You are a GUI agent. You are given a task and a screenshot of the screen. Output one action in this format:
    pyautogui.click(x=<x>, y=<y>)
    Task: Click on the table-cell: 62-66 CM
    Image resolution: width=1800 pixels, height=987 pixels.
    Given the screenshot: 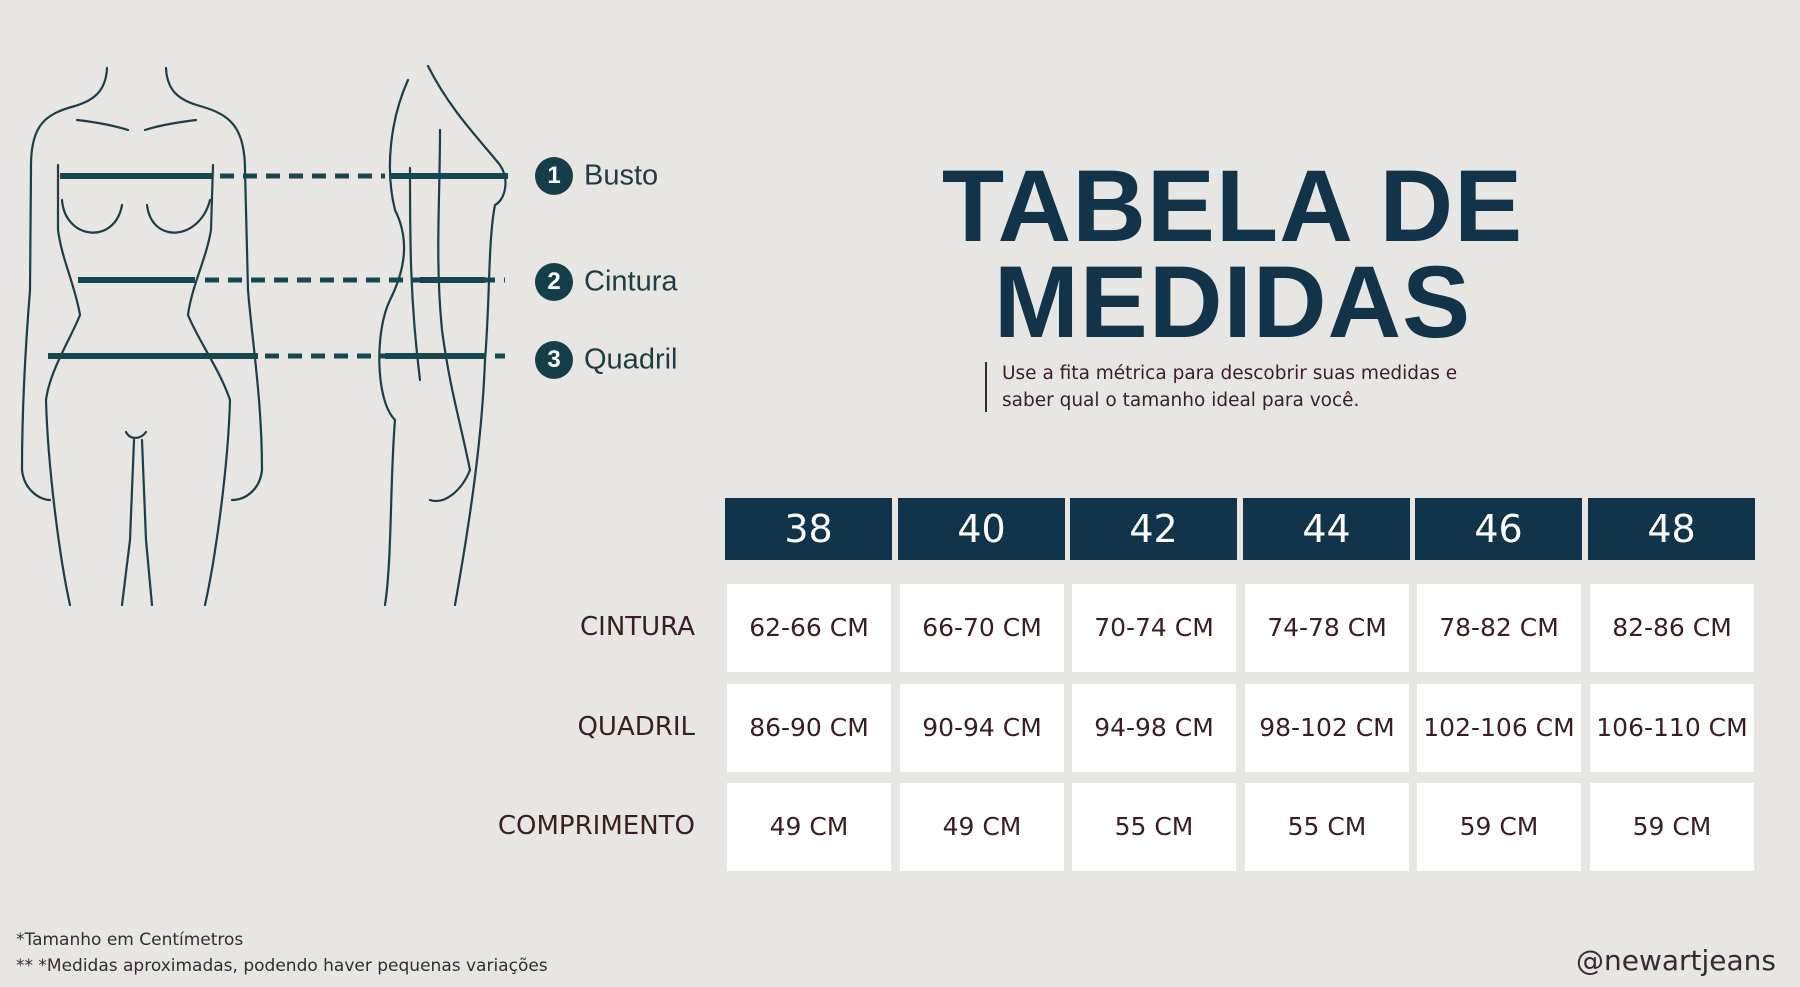 What is the action you would take?
    pyautogui.click(x=809, y=628)
    